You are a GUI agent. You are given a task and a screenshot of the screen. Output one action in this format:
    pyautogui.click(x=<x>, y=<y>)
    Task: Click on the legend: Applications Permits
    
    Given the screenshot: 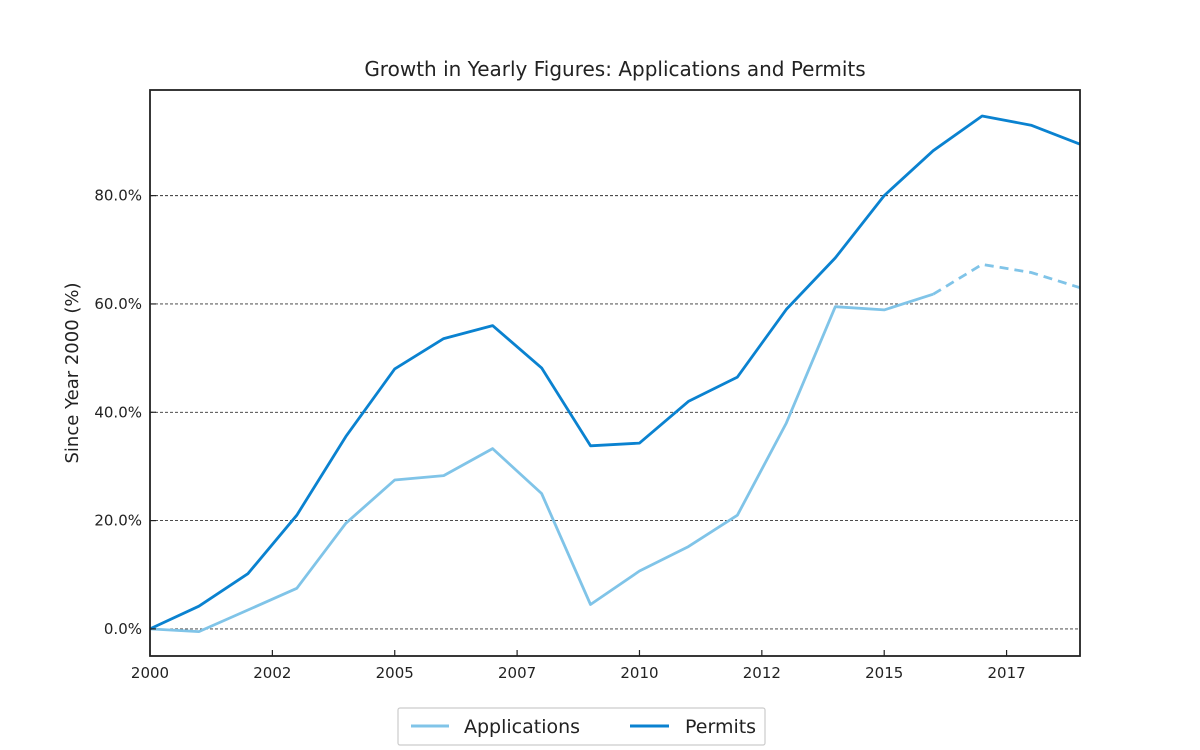 What is the action you would take?
    pyautogui.click(x=581, y=726)
    